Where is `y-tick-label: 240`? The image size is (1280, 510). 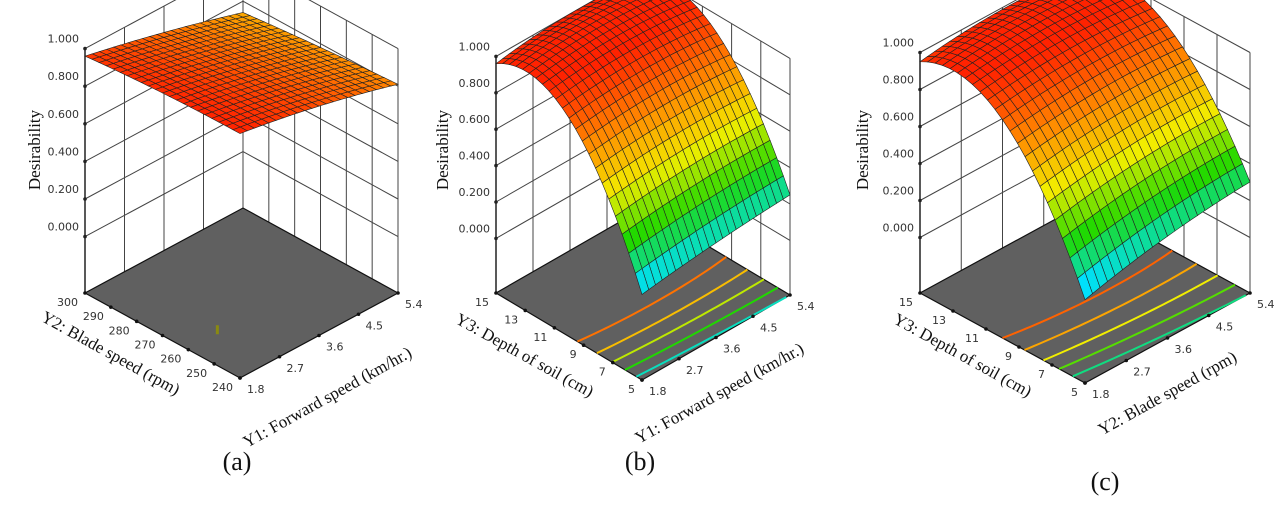 y-tick-label: 240 is located at coordinates (222, 387).